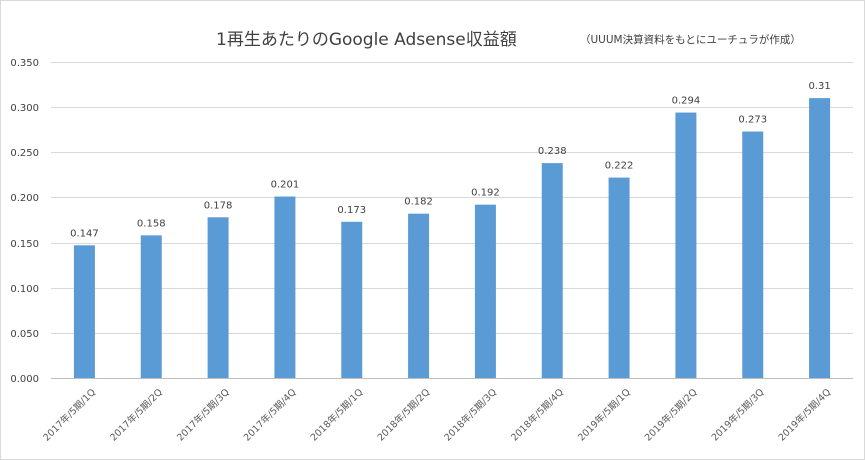  I want to click on data-label: 0.201, so click(285, 185).